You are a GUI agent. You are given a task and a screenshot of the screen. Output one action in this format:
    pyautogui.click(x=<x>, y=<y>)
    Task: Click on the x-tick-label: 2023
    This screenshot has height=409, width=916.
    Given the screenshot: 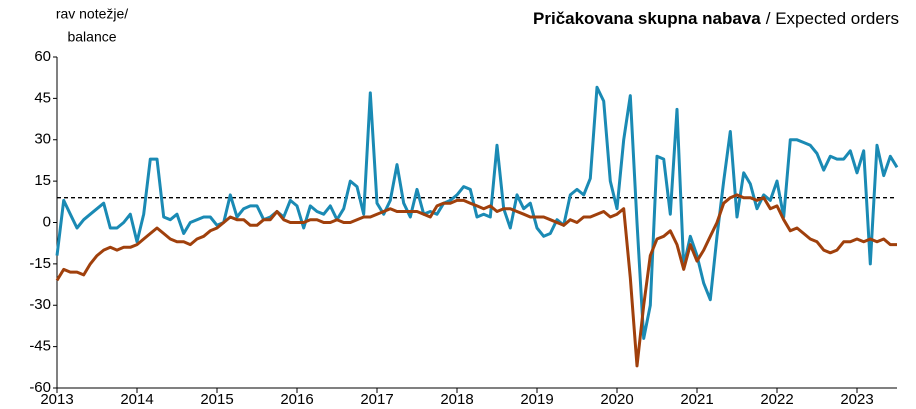 What is the action you would take?
    pyautogui.click(x=856, y=399)
    